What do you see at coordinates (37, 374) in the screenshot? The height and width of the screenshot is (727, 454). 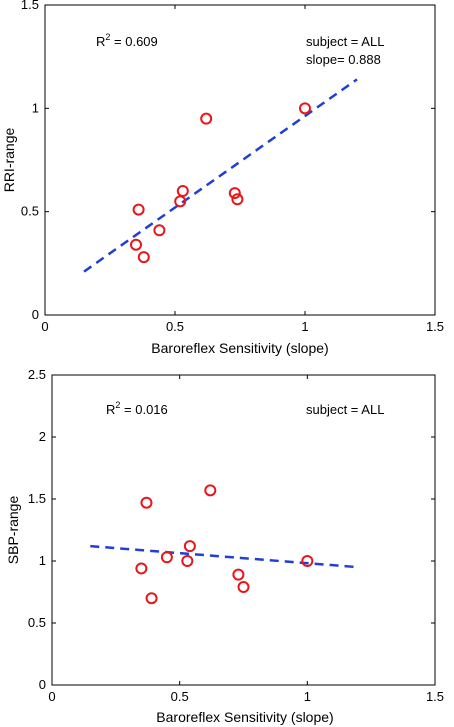 I see `y-tick-label: 2.5` at bounding box center [37, 374].